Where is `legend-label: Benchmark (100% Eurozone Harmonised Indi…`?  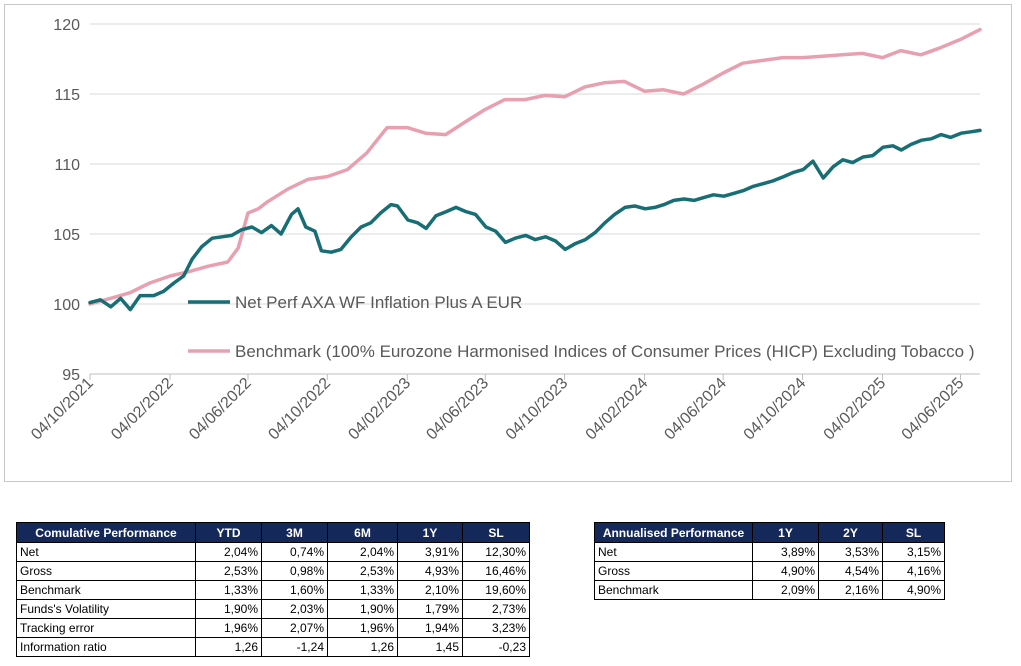
legend-label: Benchmark (100% Eurozone Harmonised Indi… is located at coordinates (605, 351).